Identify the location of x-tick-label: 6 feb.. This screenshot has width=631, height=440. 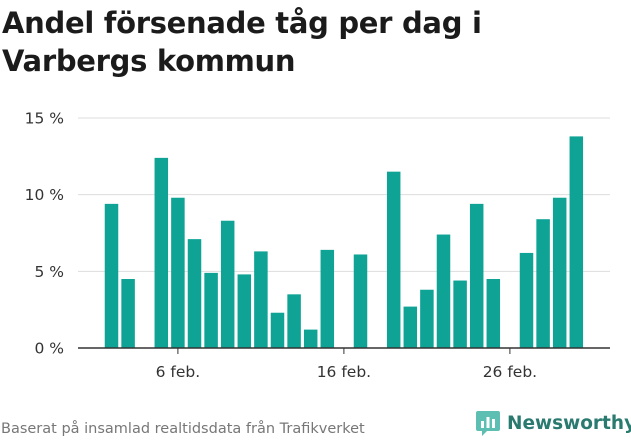
(178, 372).